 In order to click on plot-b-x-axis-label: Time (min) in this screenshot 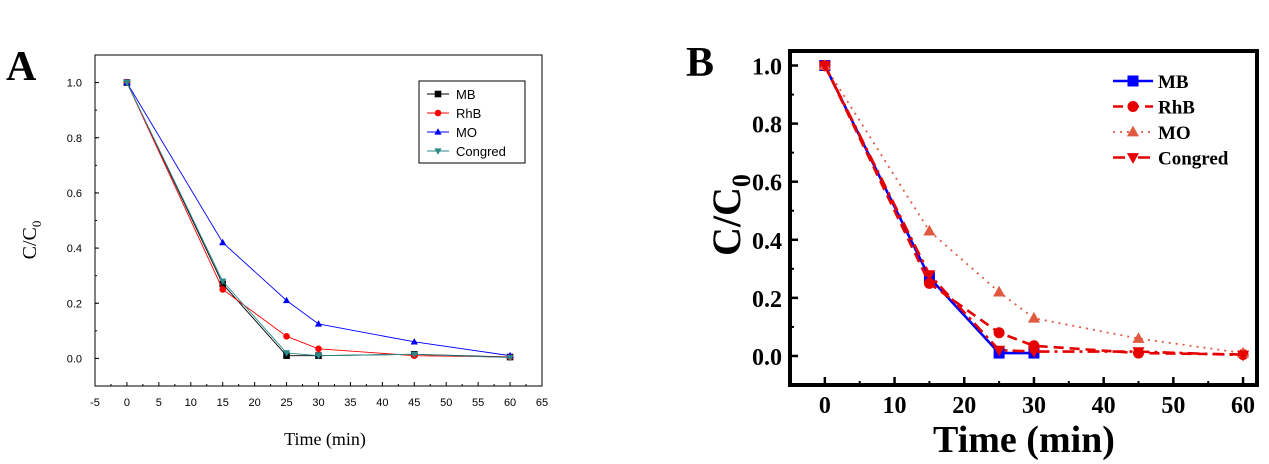, I will do `click(1024, 440)`.